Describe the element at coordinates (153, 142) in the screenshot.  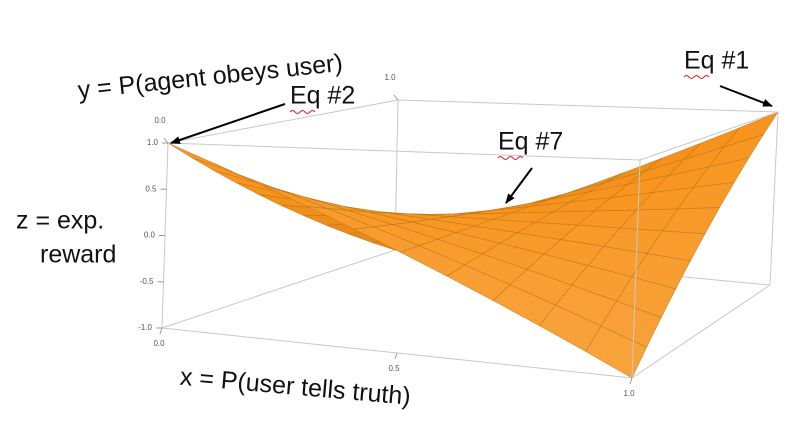
I see `z-tick-label: 1.0` at that location.